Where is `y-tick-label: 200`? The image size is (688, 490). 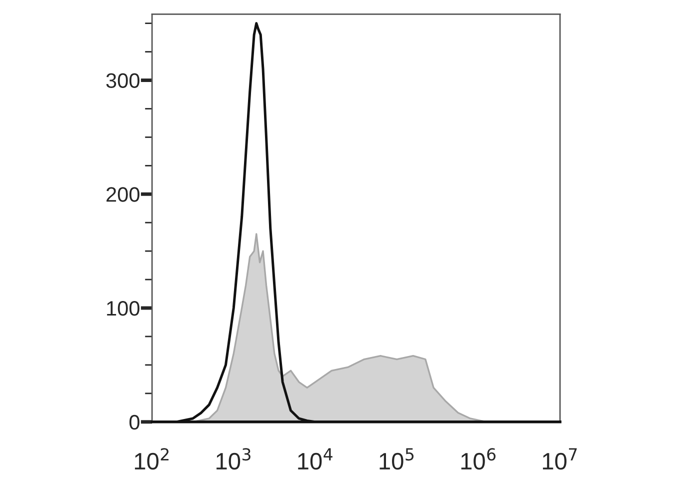 y-tick-label: 200 is located at coordinates (123, 194).